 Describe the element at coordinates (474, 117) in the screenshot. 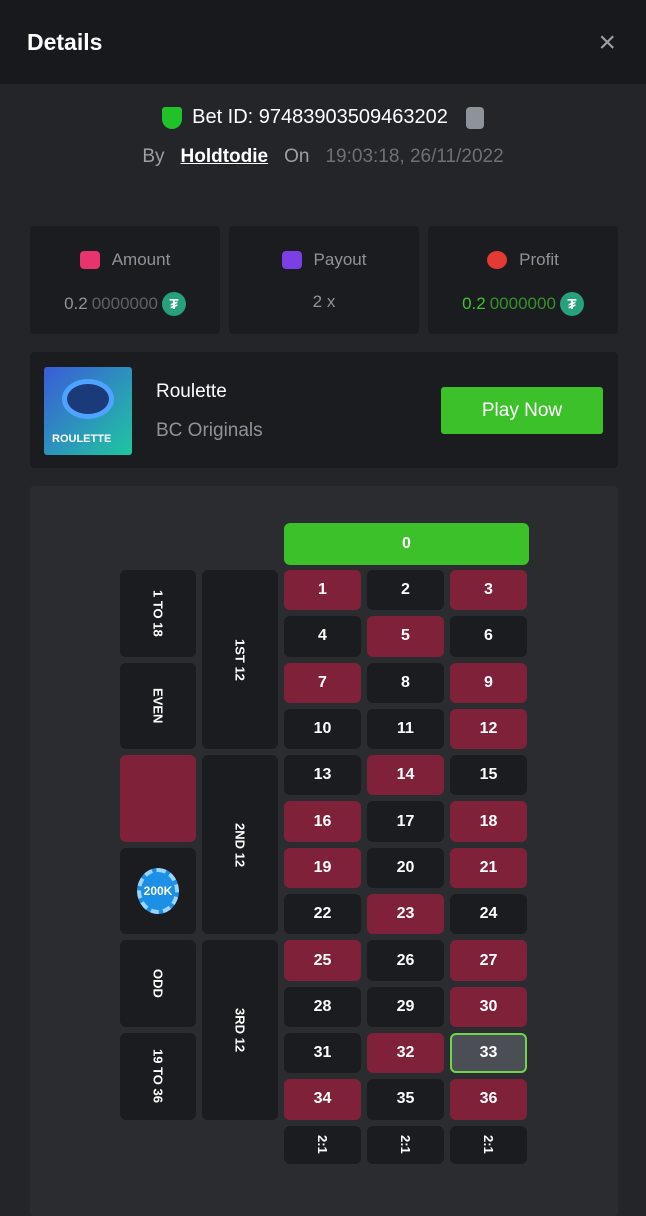

I see `copy-icon` at that location.